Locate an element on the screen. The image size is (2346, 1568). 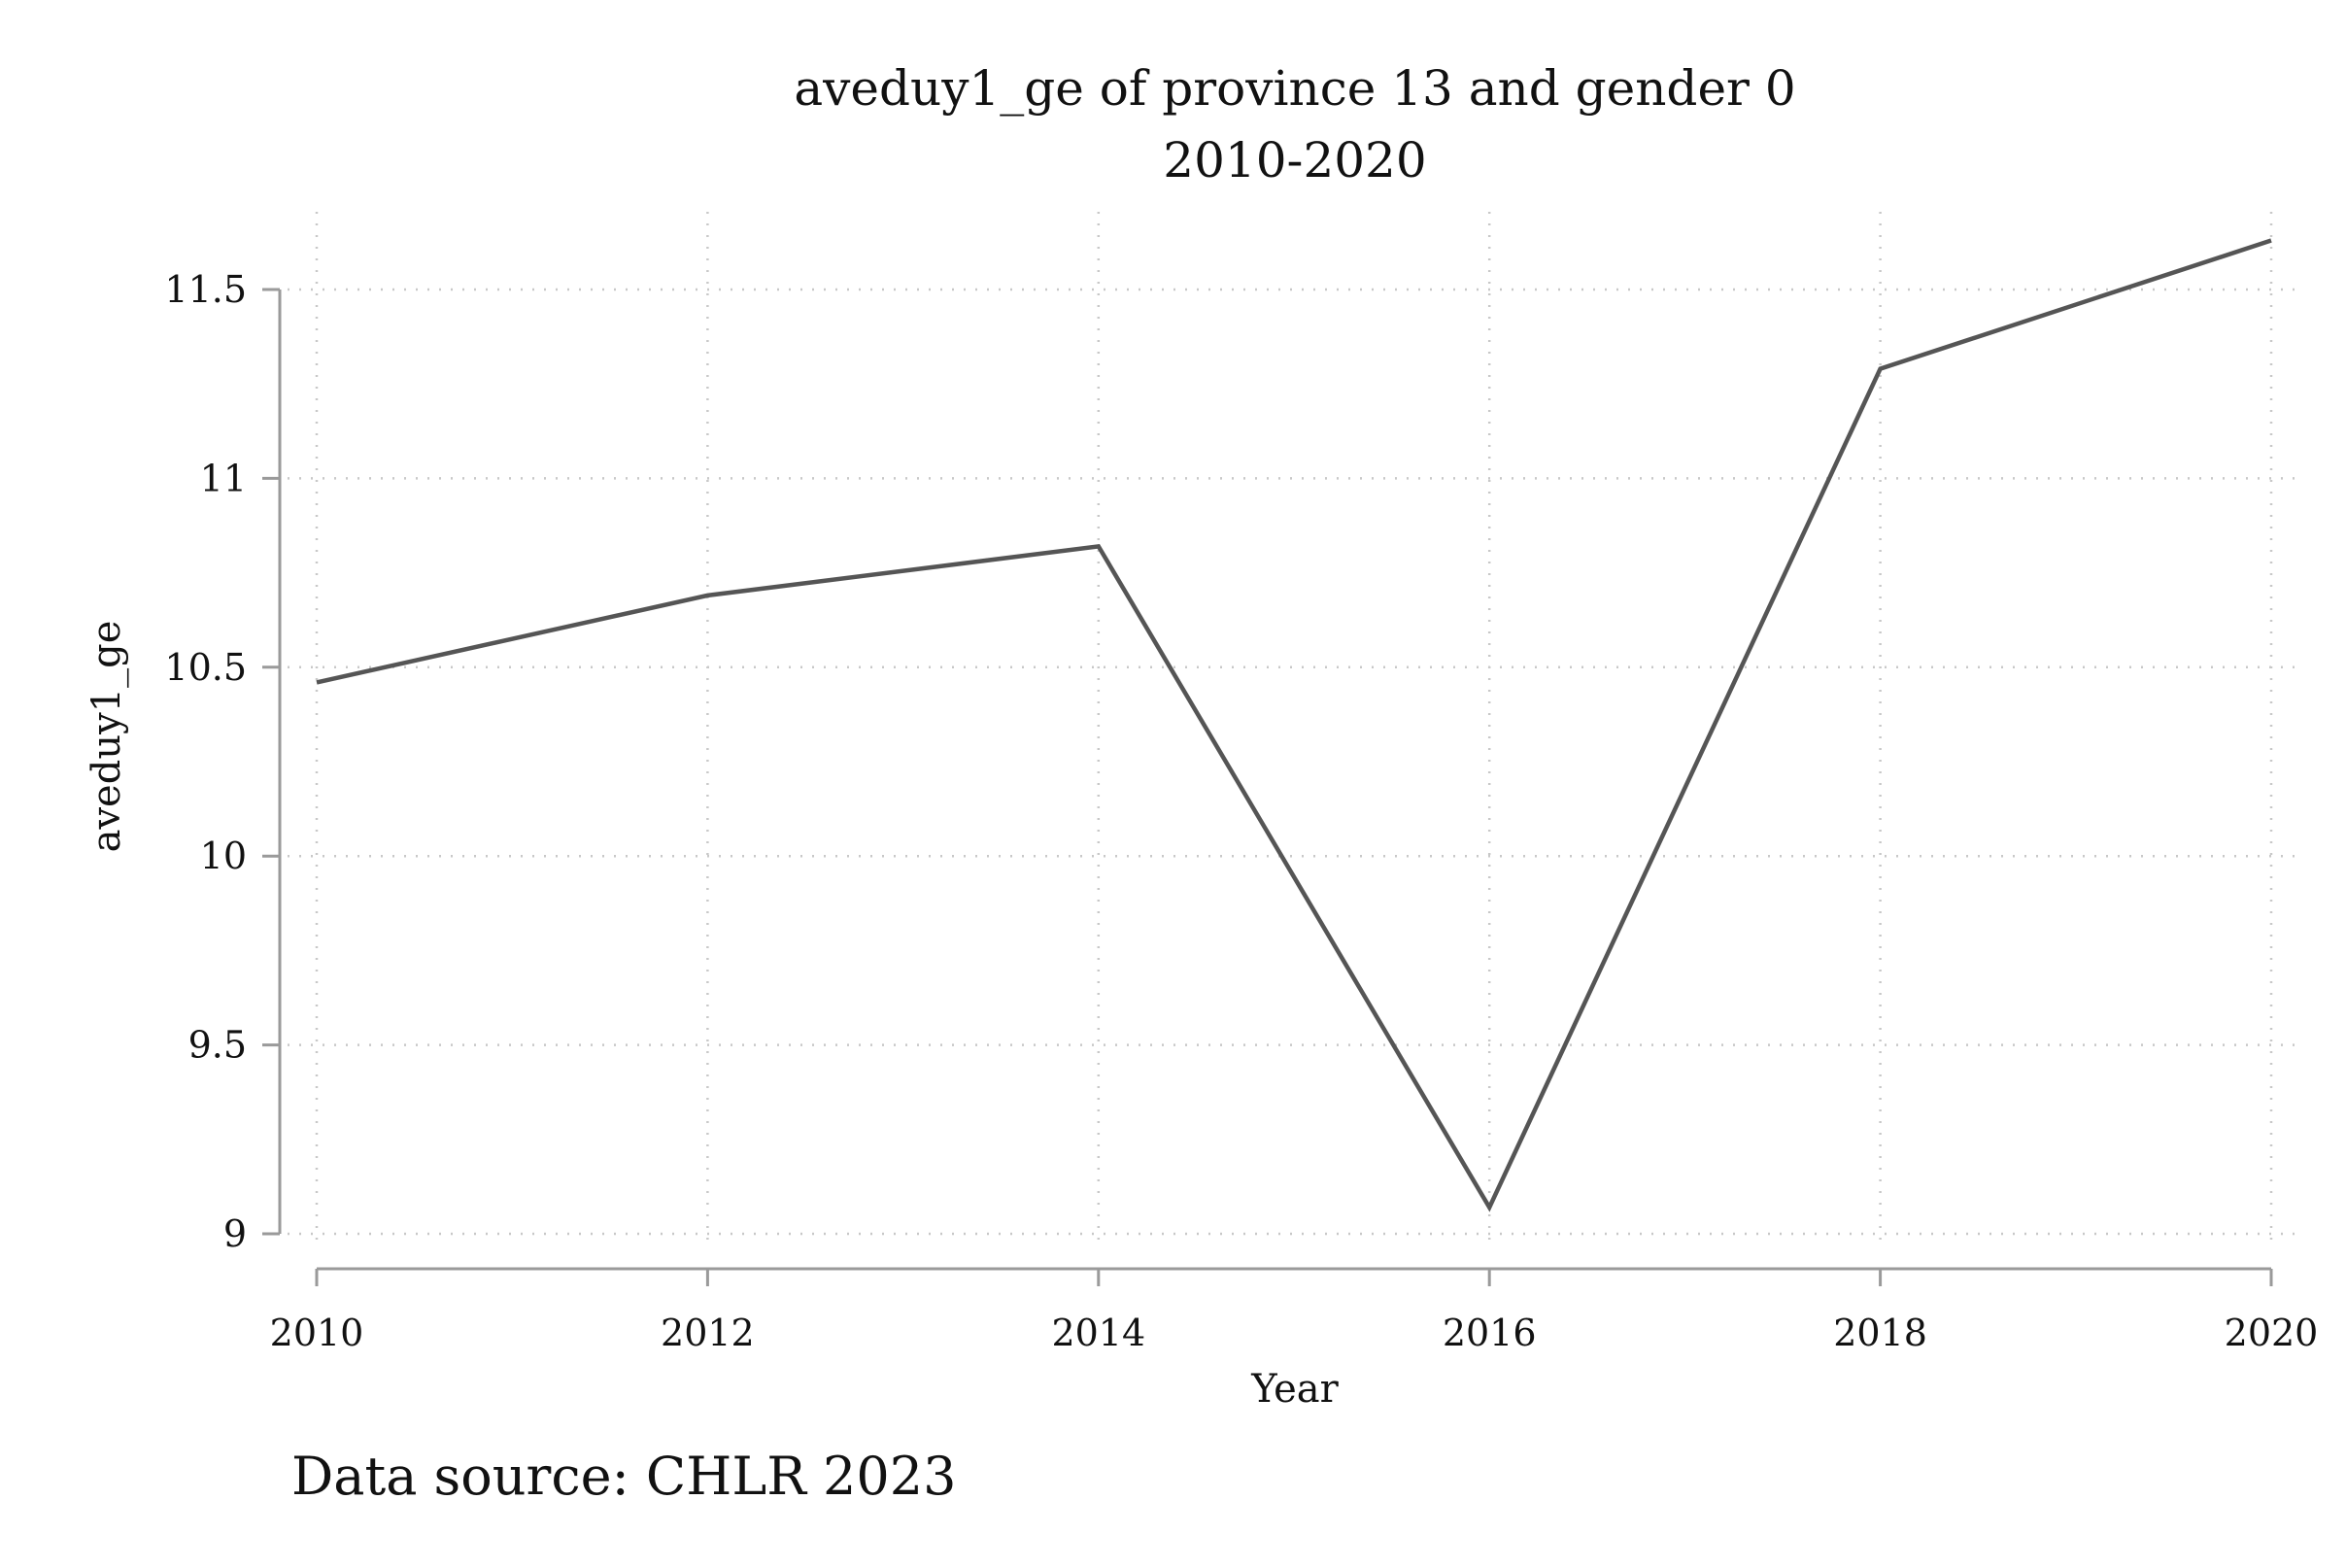
y-axis-label: aveduy1_ge is located at coordinates (107, 737).